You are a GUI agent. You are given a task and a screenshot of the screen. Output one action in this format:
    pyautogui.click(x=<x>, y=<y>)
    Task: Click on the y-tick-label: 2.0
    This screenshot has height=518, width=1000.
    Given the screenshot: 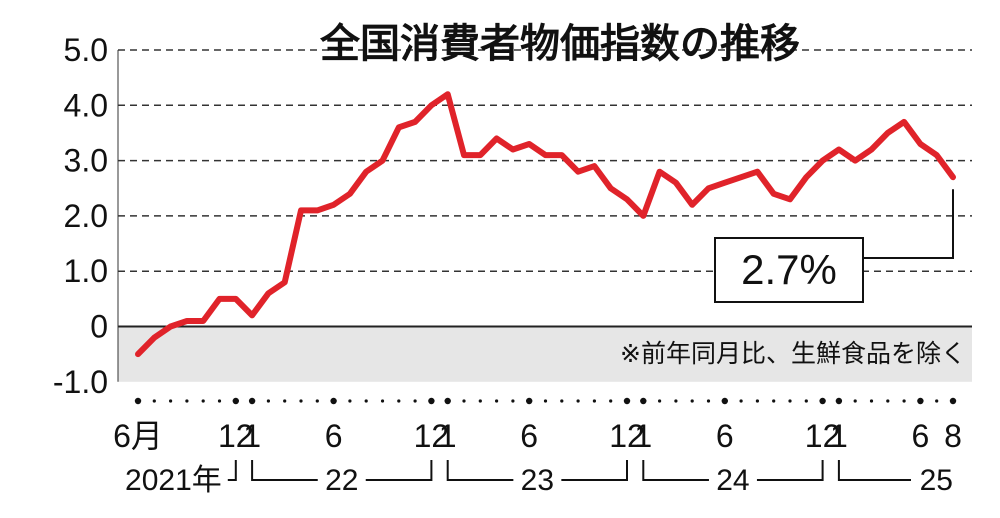 What is the action you would take?
    pyautogui.click(x=86, y=216)
    